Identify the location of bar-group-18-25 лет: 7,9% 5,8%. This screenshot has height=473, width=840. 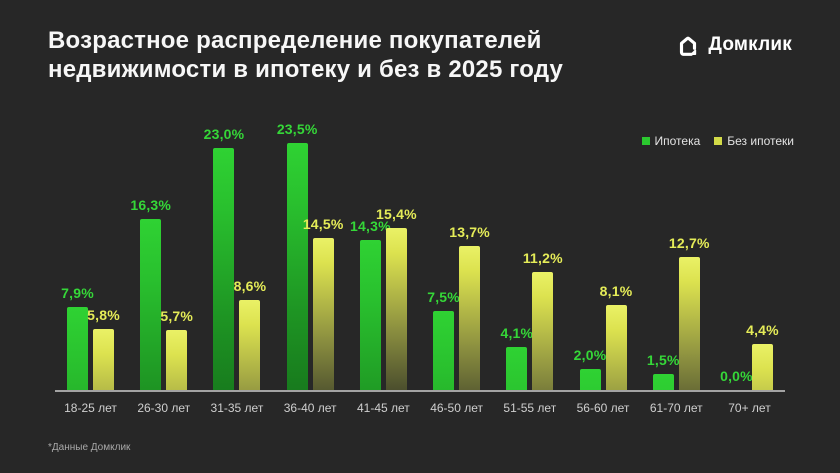
(90, 337).